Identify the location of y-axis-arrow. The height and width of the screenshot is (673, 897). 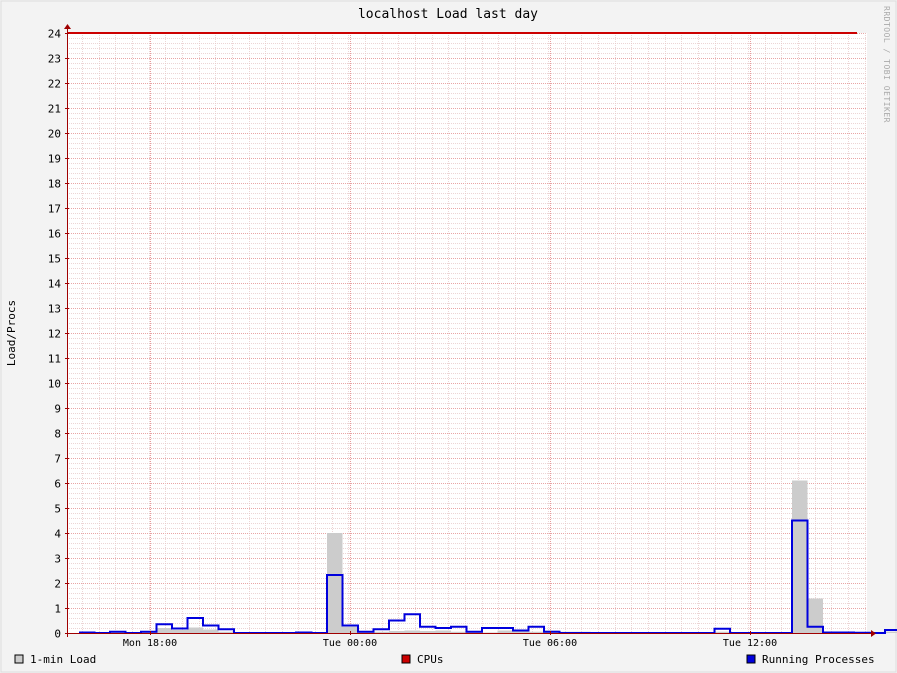
(67, 26).